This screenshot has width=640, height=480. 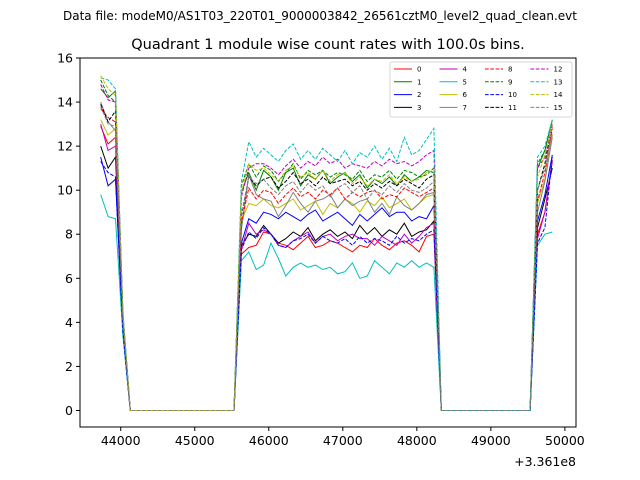 I want to click on legend-label-9: 9, so click(x=510, y=82).